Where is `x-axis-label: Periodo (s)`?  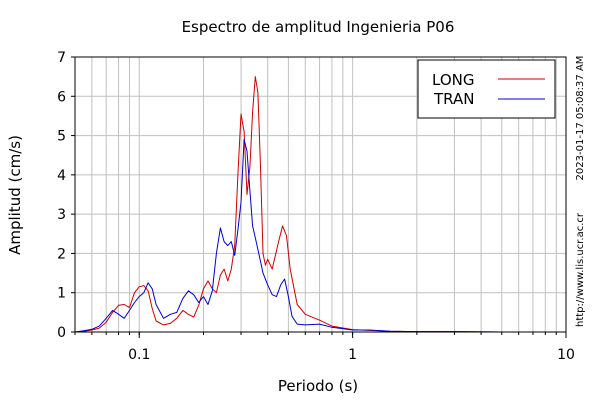
x-axis-label: Periodo (s) is located at coordinates (318, 386).